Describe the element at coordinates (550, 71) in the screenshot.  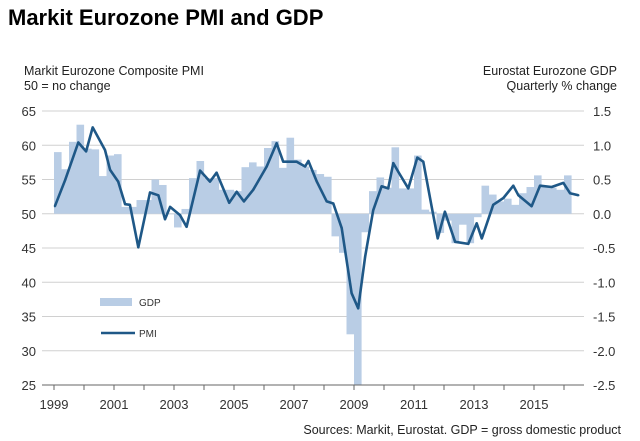
I see `right-axis-label-1: Eurostat Eurozone GDP` at that location.